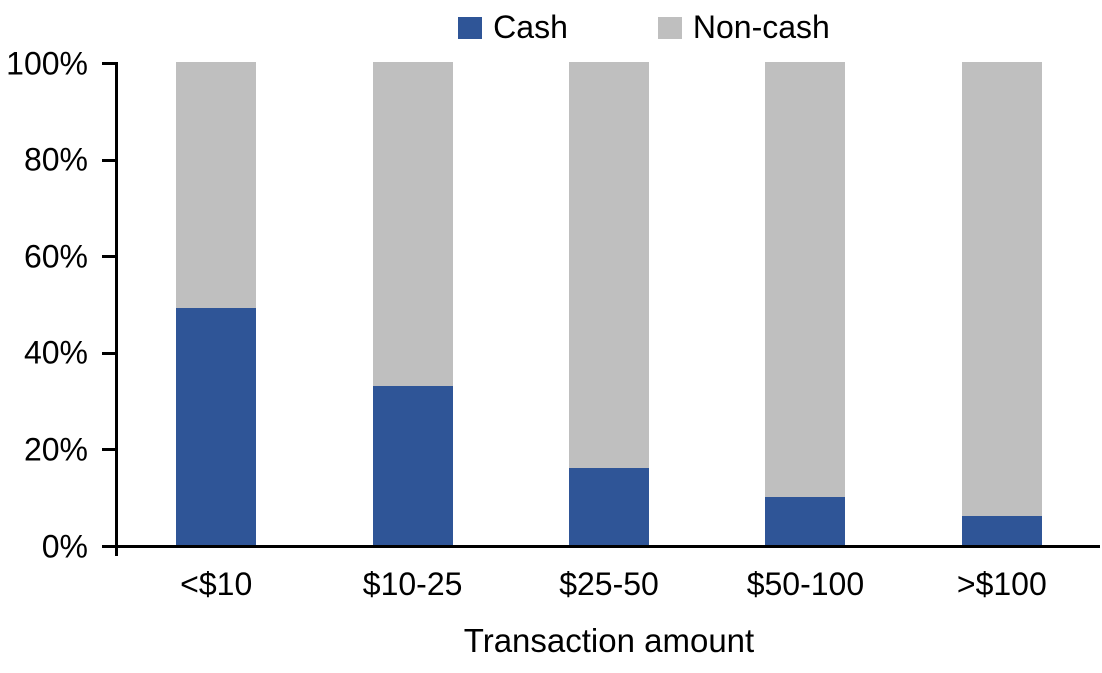  What do you see at coordinates (530, 27) in the screenshot?
I see `legend-label-cash: Cash` at bounding box center [530, 27].